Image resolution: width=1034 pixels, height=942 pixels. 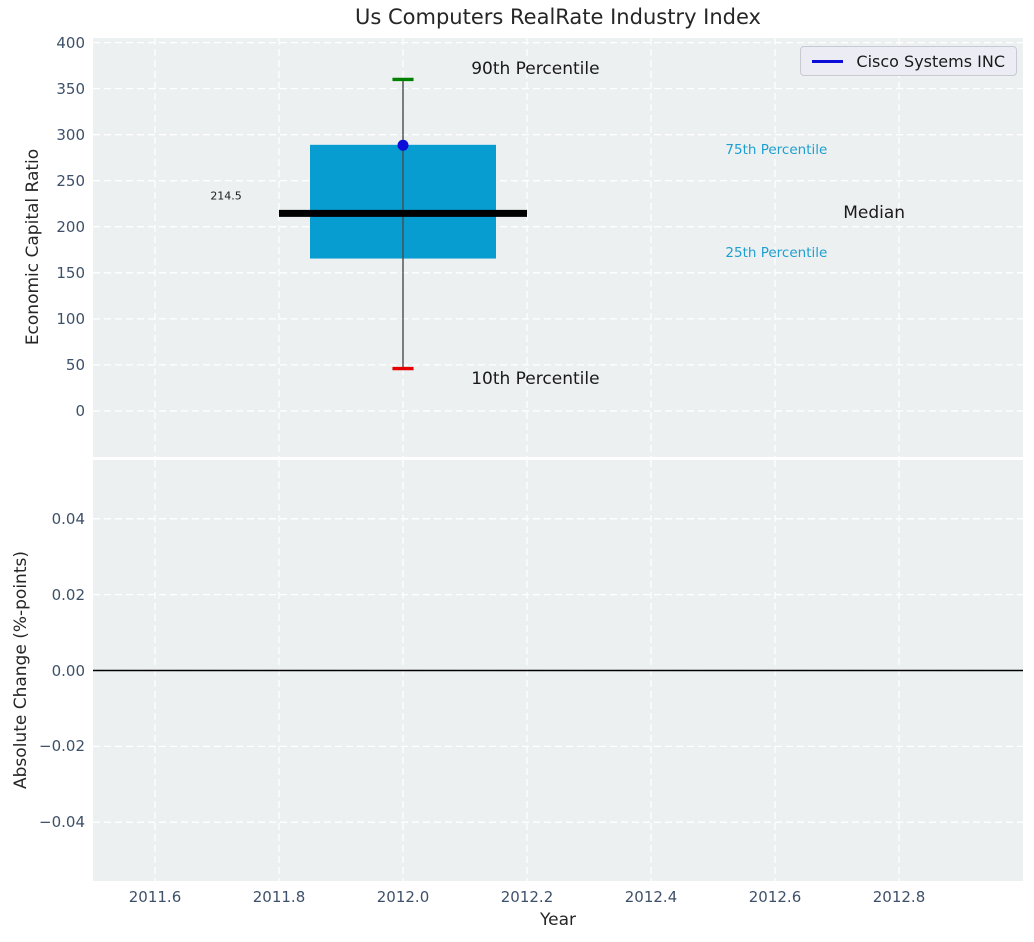 I want to click on y-tick-label: 250, so click(x=70, y=180).